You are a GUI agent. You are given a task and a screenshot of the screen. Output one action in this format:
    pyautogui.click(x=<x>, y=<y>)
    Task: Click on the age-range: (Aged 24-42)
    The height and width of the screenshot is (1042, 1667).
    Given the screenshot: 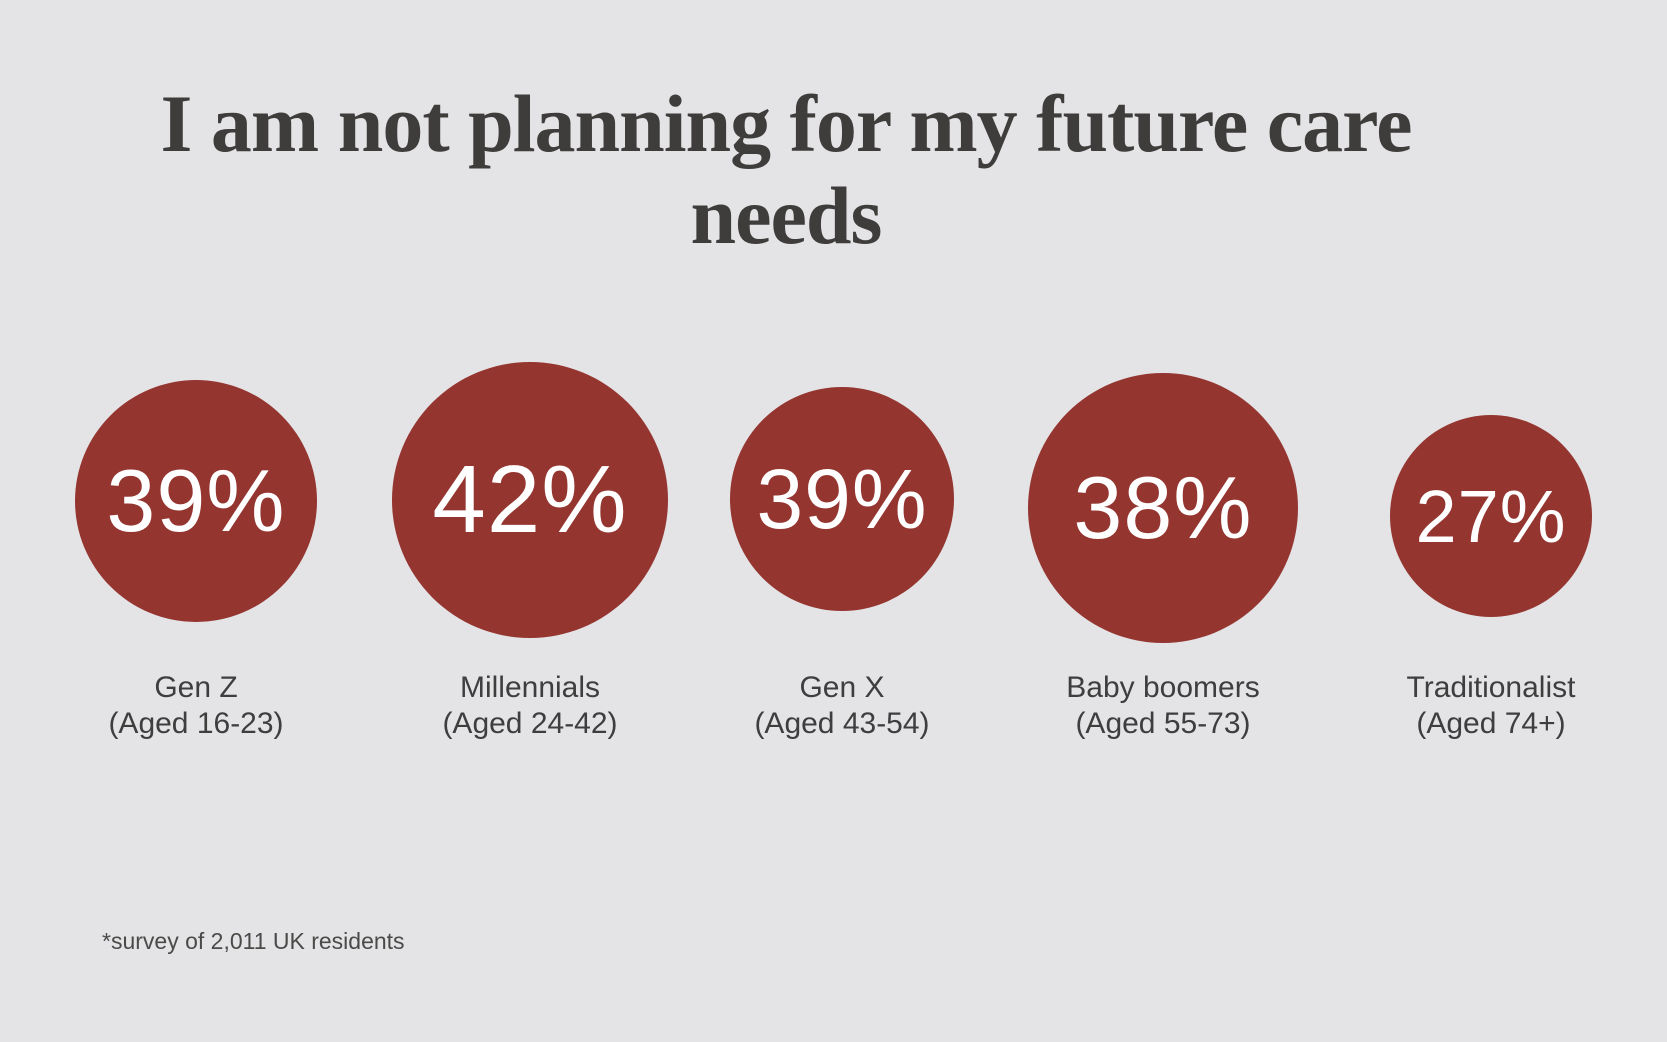 What is the action you would take?
    pyautogui.click(x=530, y=723)
    